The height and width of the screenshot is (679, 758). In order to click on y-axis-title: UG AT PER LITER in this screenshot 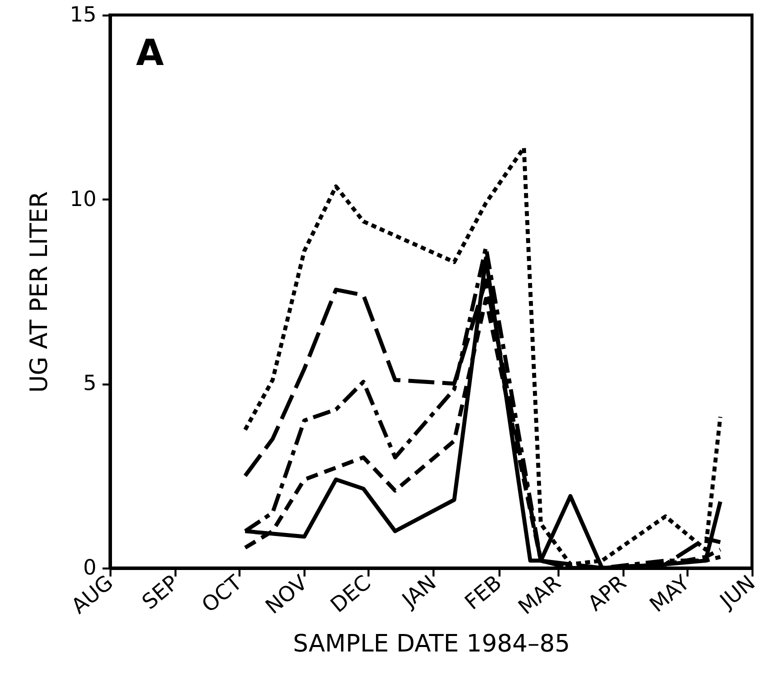, I will do `click(38, 292)`.